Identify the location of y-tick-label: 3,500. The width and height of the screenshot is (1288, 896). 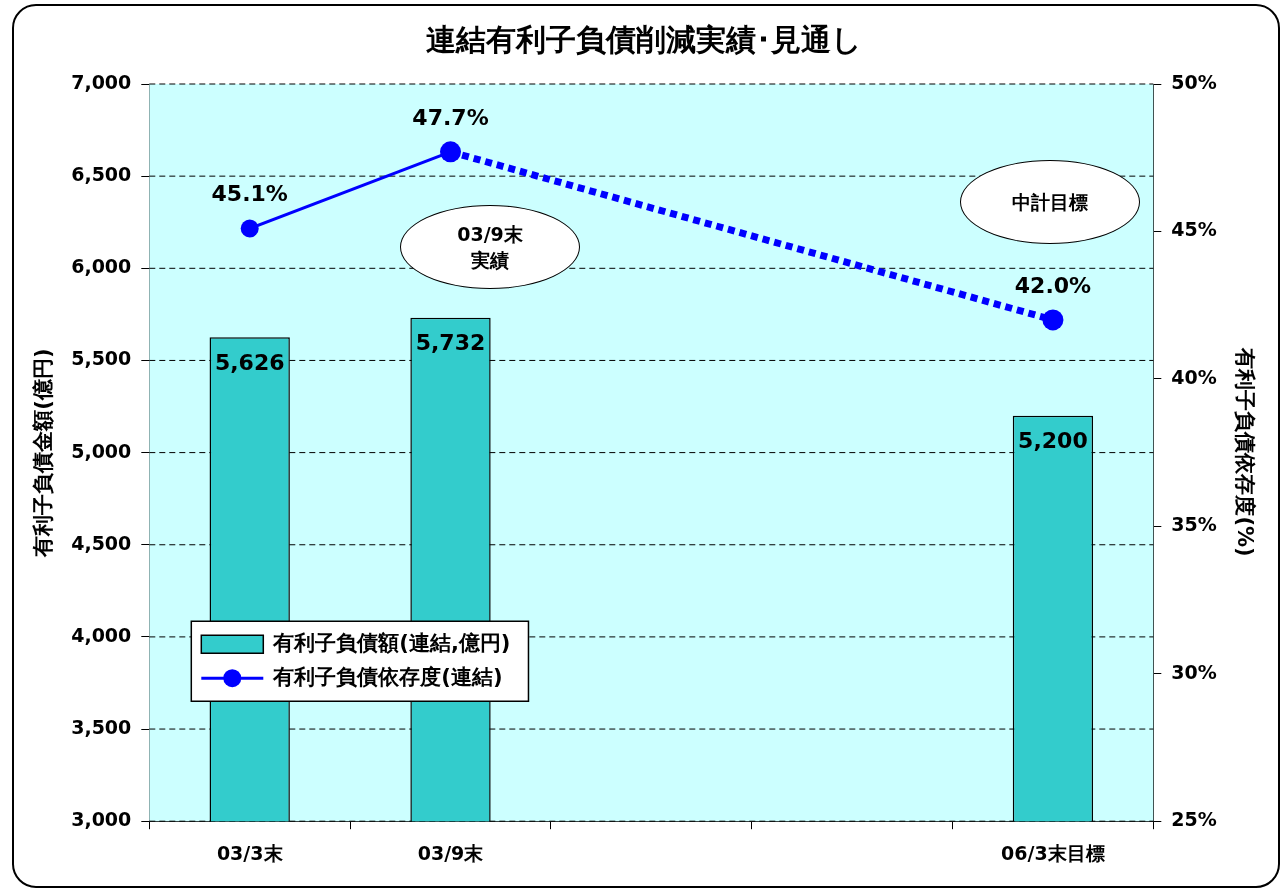
(101, 726).